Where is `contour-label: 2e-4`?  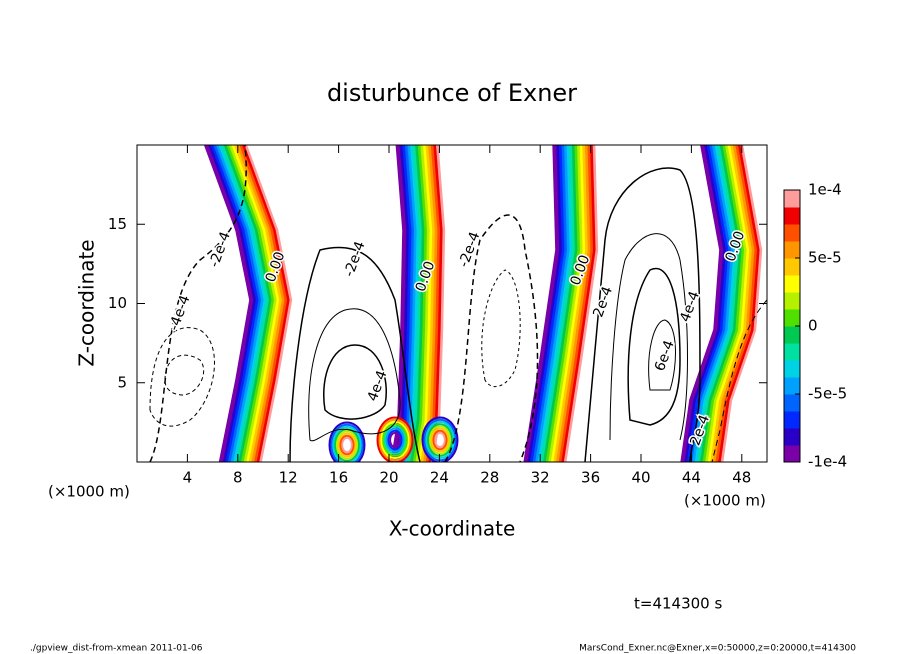 contour-label: 2e-4 is located at coordinates (603, 301).